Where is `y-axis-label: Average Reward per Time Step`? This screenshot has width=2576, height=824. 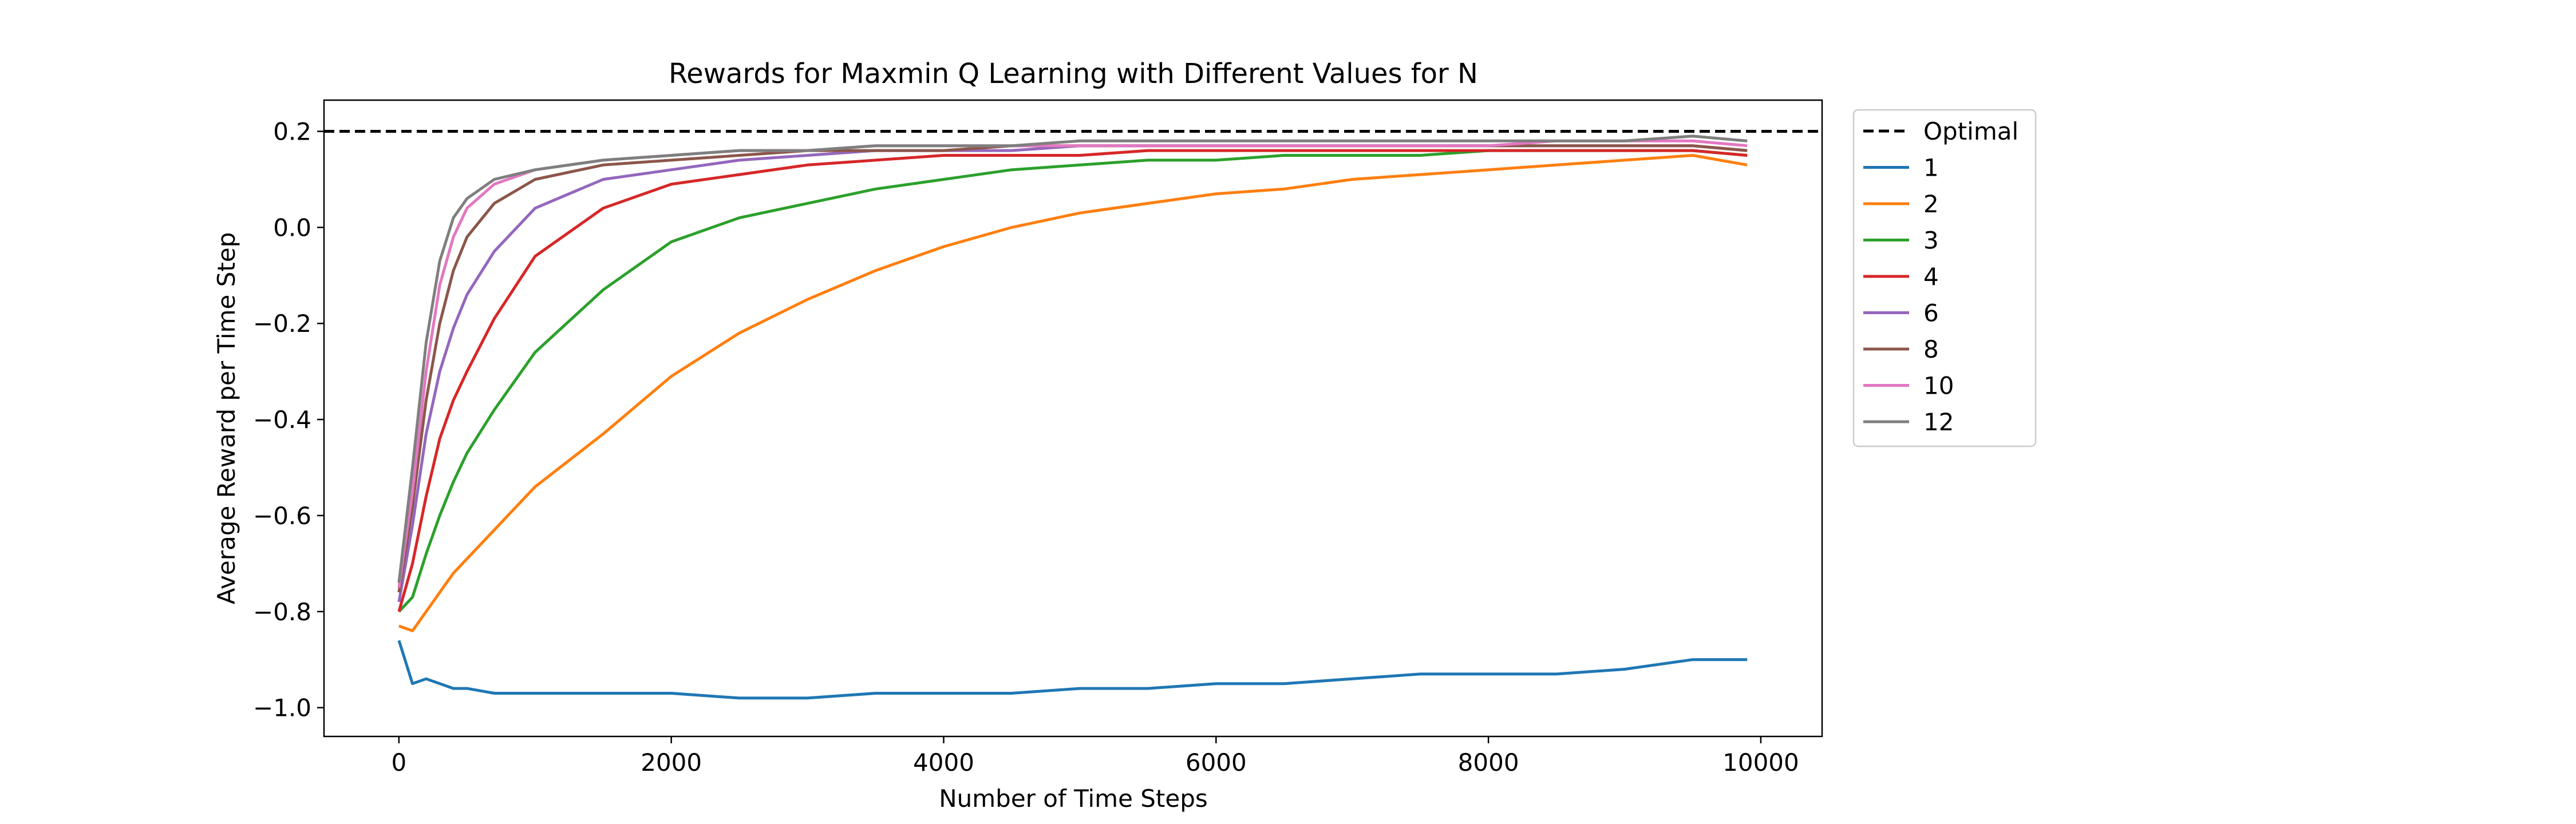 y-axis-label: Average Reward per Time Step is located at coordinates (226, 418).